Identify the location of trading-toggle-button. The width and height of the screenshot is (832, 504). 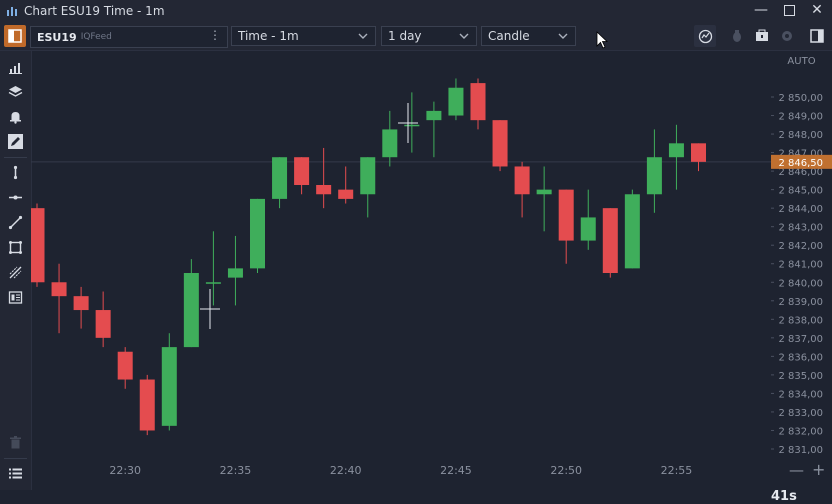
(705, 36).